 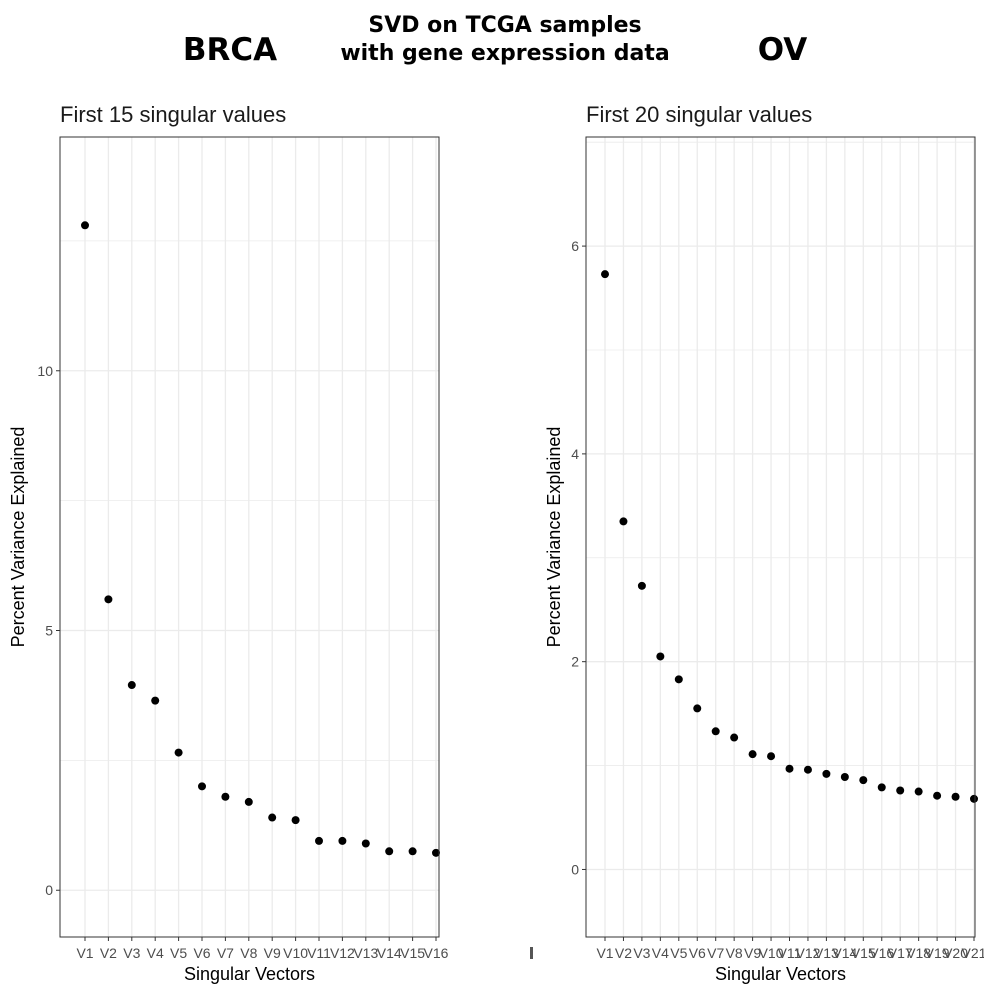 I want to click on axis-marker, so click(x=531, y=953).